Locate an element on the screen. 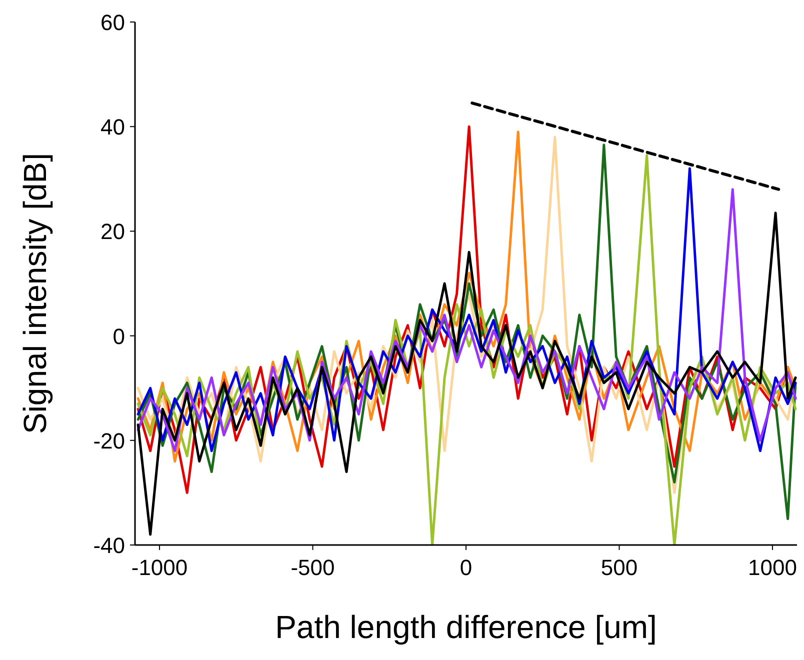 The height and width of the screenshot is (660, 804). y-tick-label: 20 is located at coordinates (112, 231).